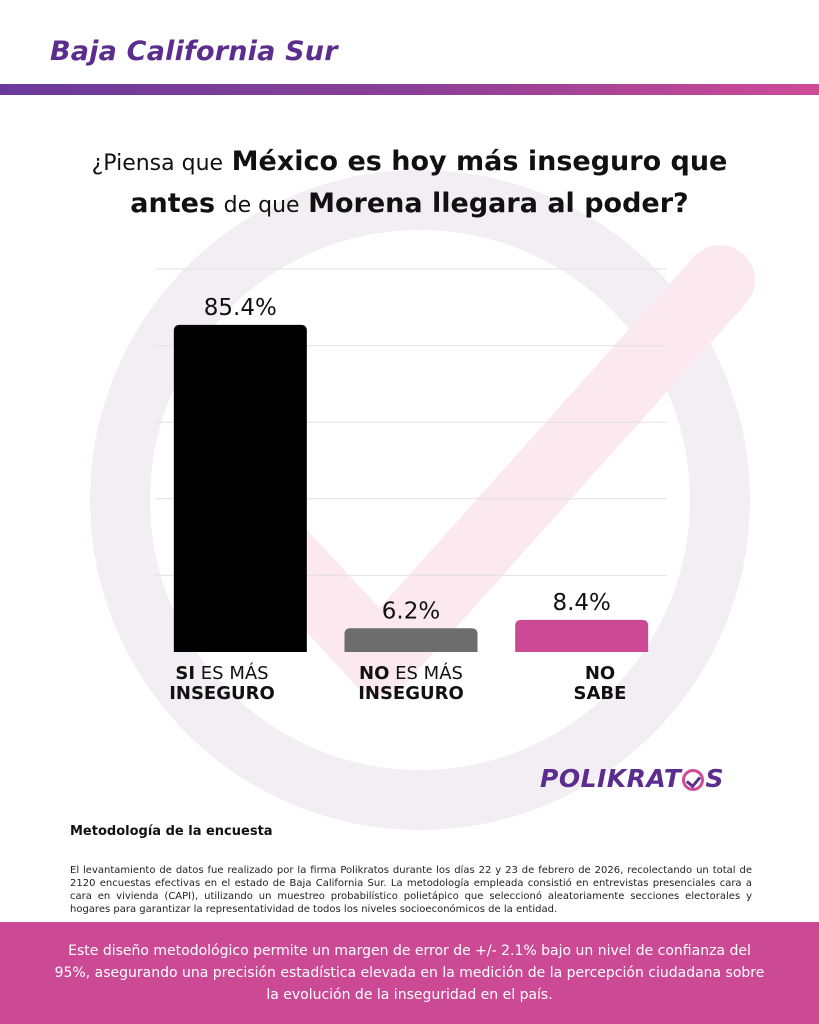 This screenshot has height=1024, width=819. I want to click on value-label-3: 8.4%, so click(581, 603).